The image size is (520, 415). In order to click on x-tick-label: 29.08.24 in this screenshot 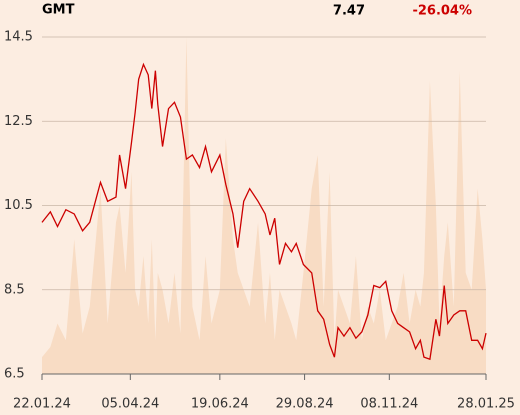, I will do `click(305, 404)`.